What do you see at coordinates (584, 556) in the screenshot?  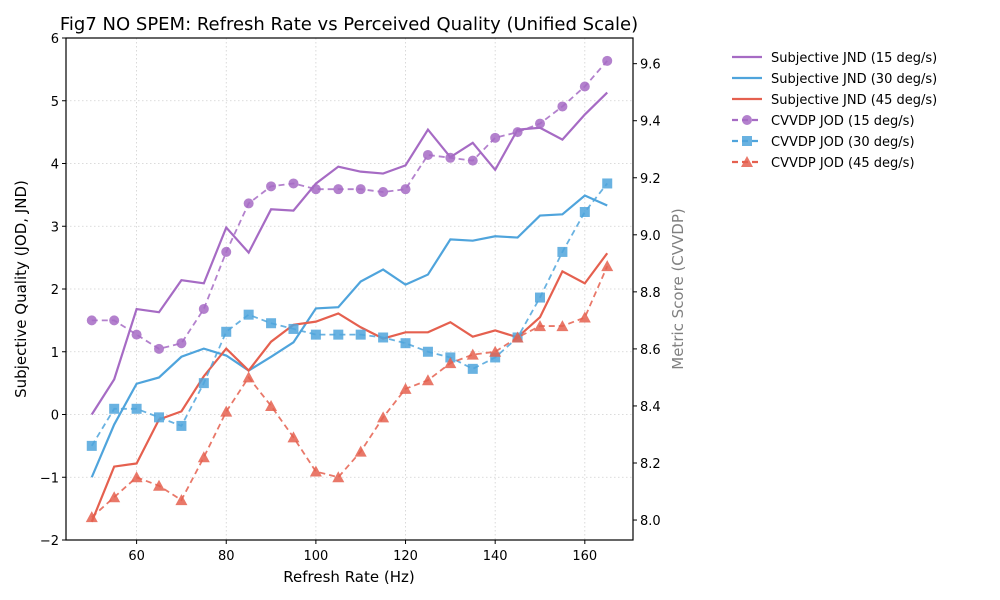 I see `x-tick-label: 160` at bounding box center [584, 556].